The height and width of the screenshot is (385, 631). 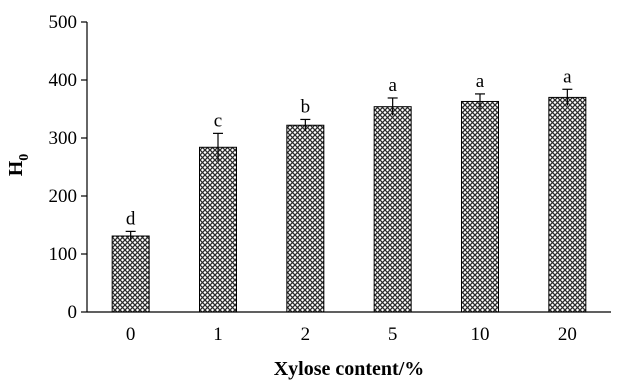 What do you see at coordinates (567, 334) in the screenshot?
I see `x-tick-label: 20` at bounding box center [567, 334].